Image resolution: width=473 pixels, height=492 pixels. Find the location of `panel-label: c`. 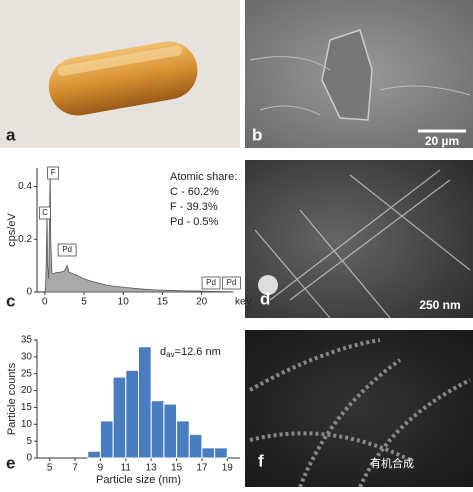

panel-label: c is located at coordinates (10, 300).